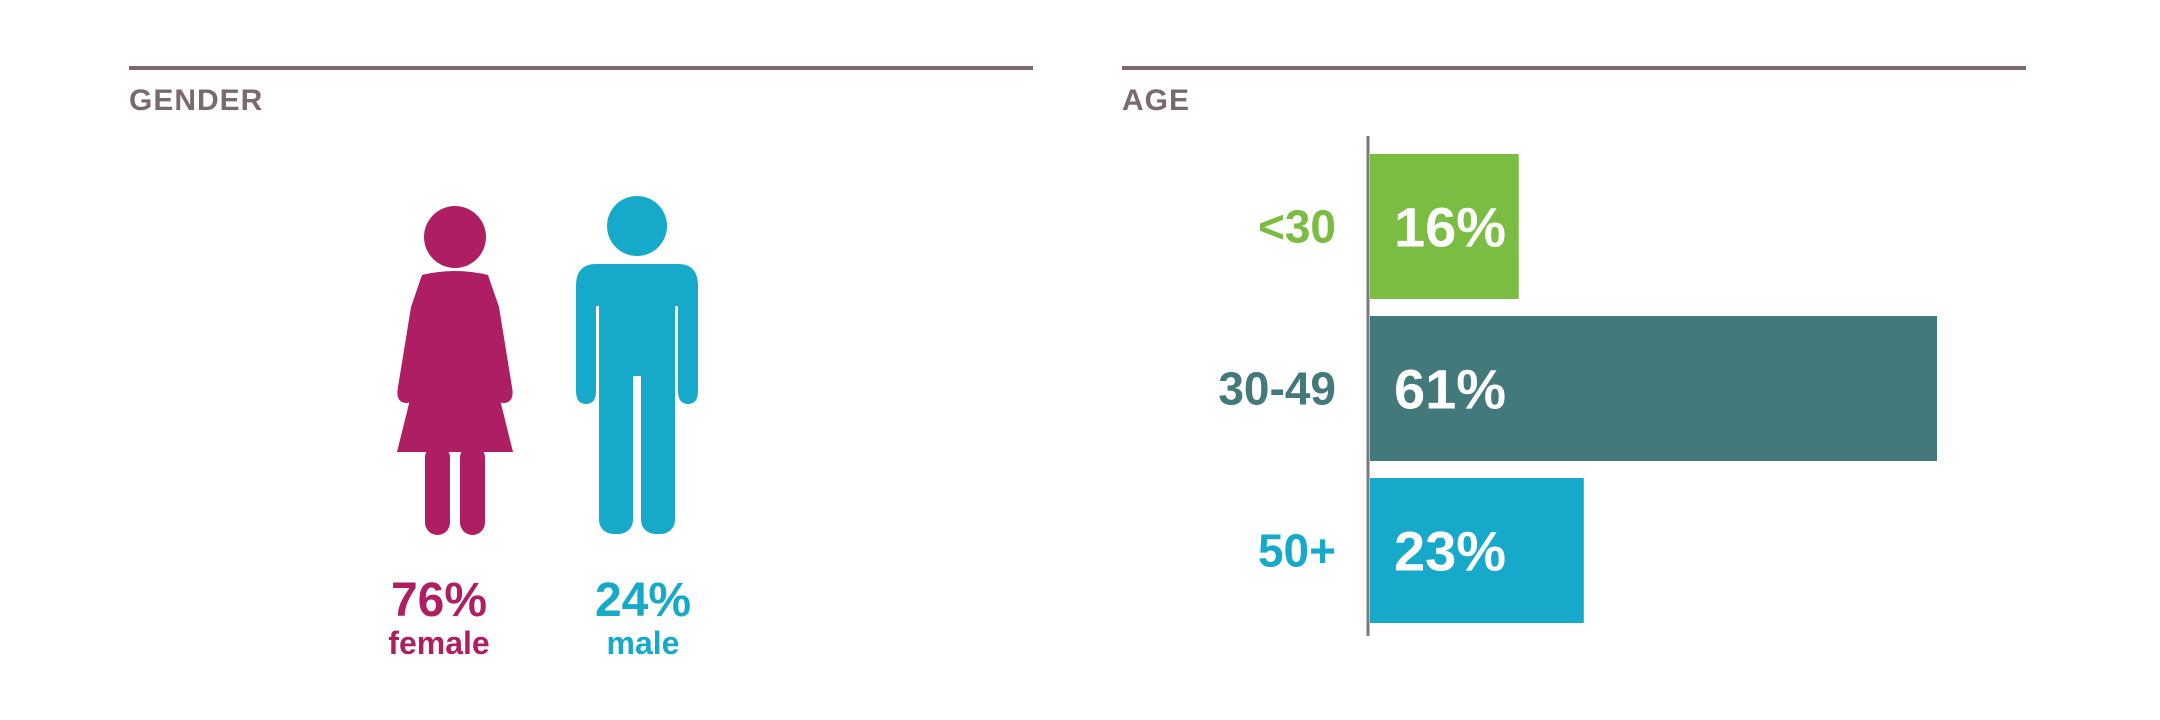 This screenshot has width=2160, height=720. Describe the element at coordinates (439, 643) in the screenshot. I see `female-label: female` at that location.